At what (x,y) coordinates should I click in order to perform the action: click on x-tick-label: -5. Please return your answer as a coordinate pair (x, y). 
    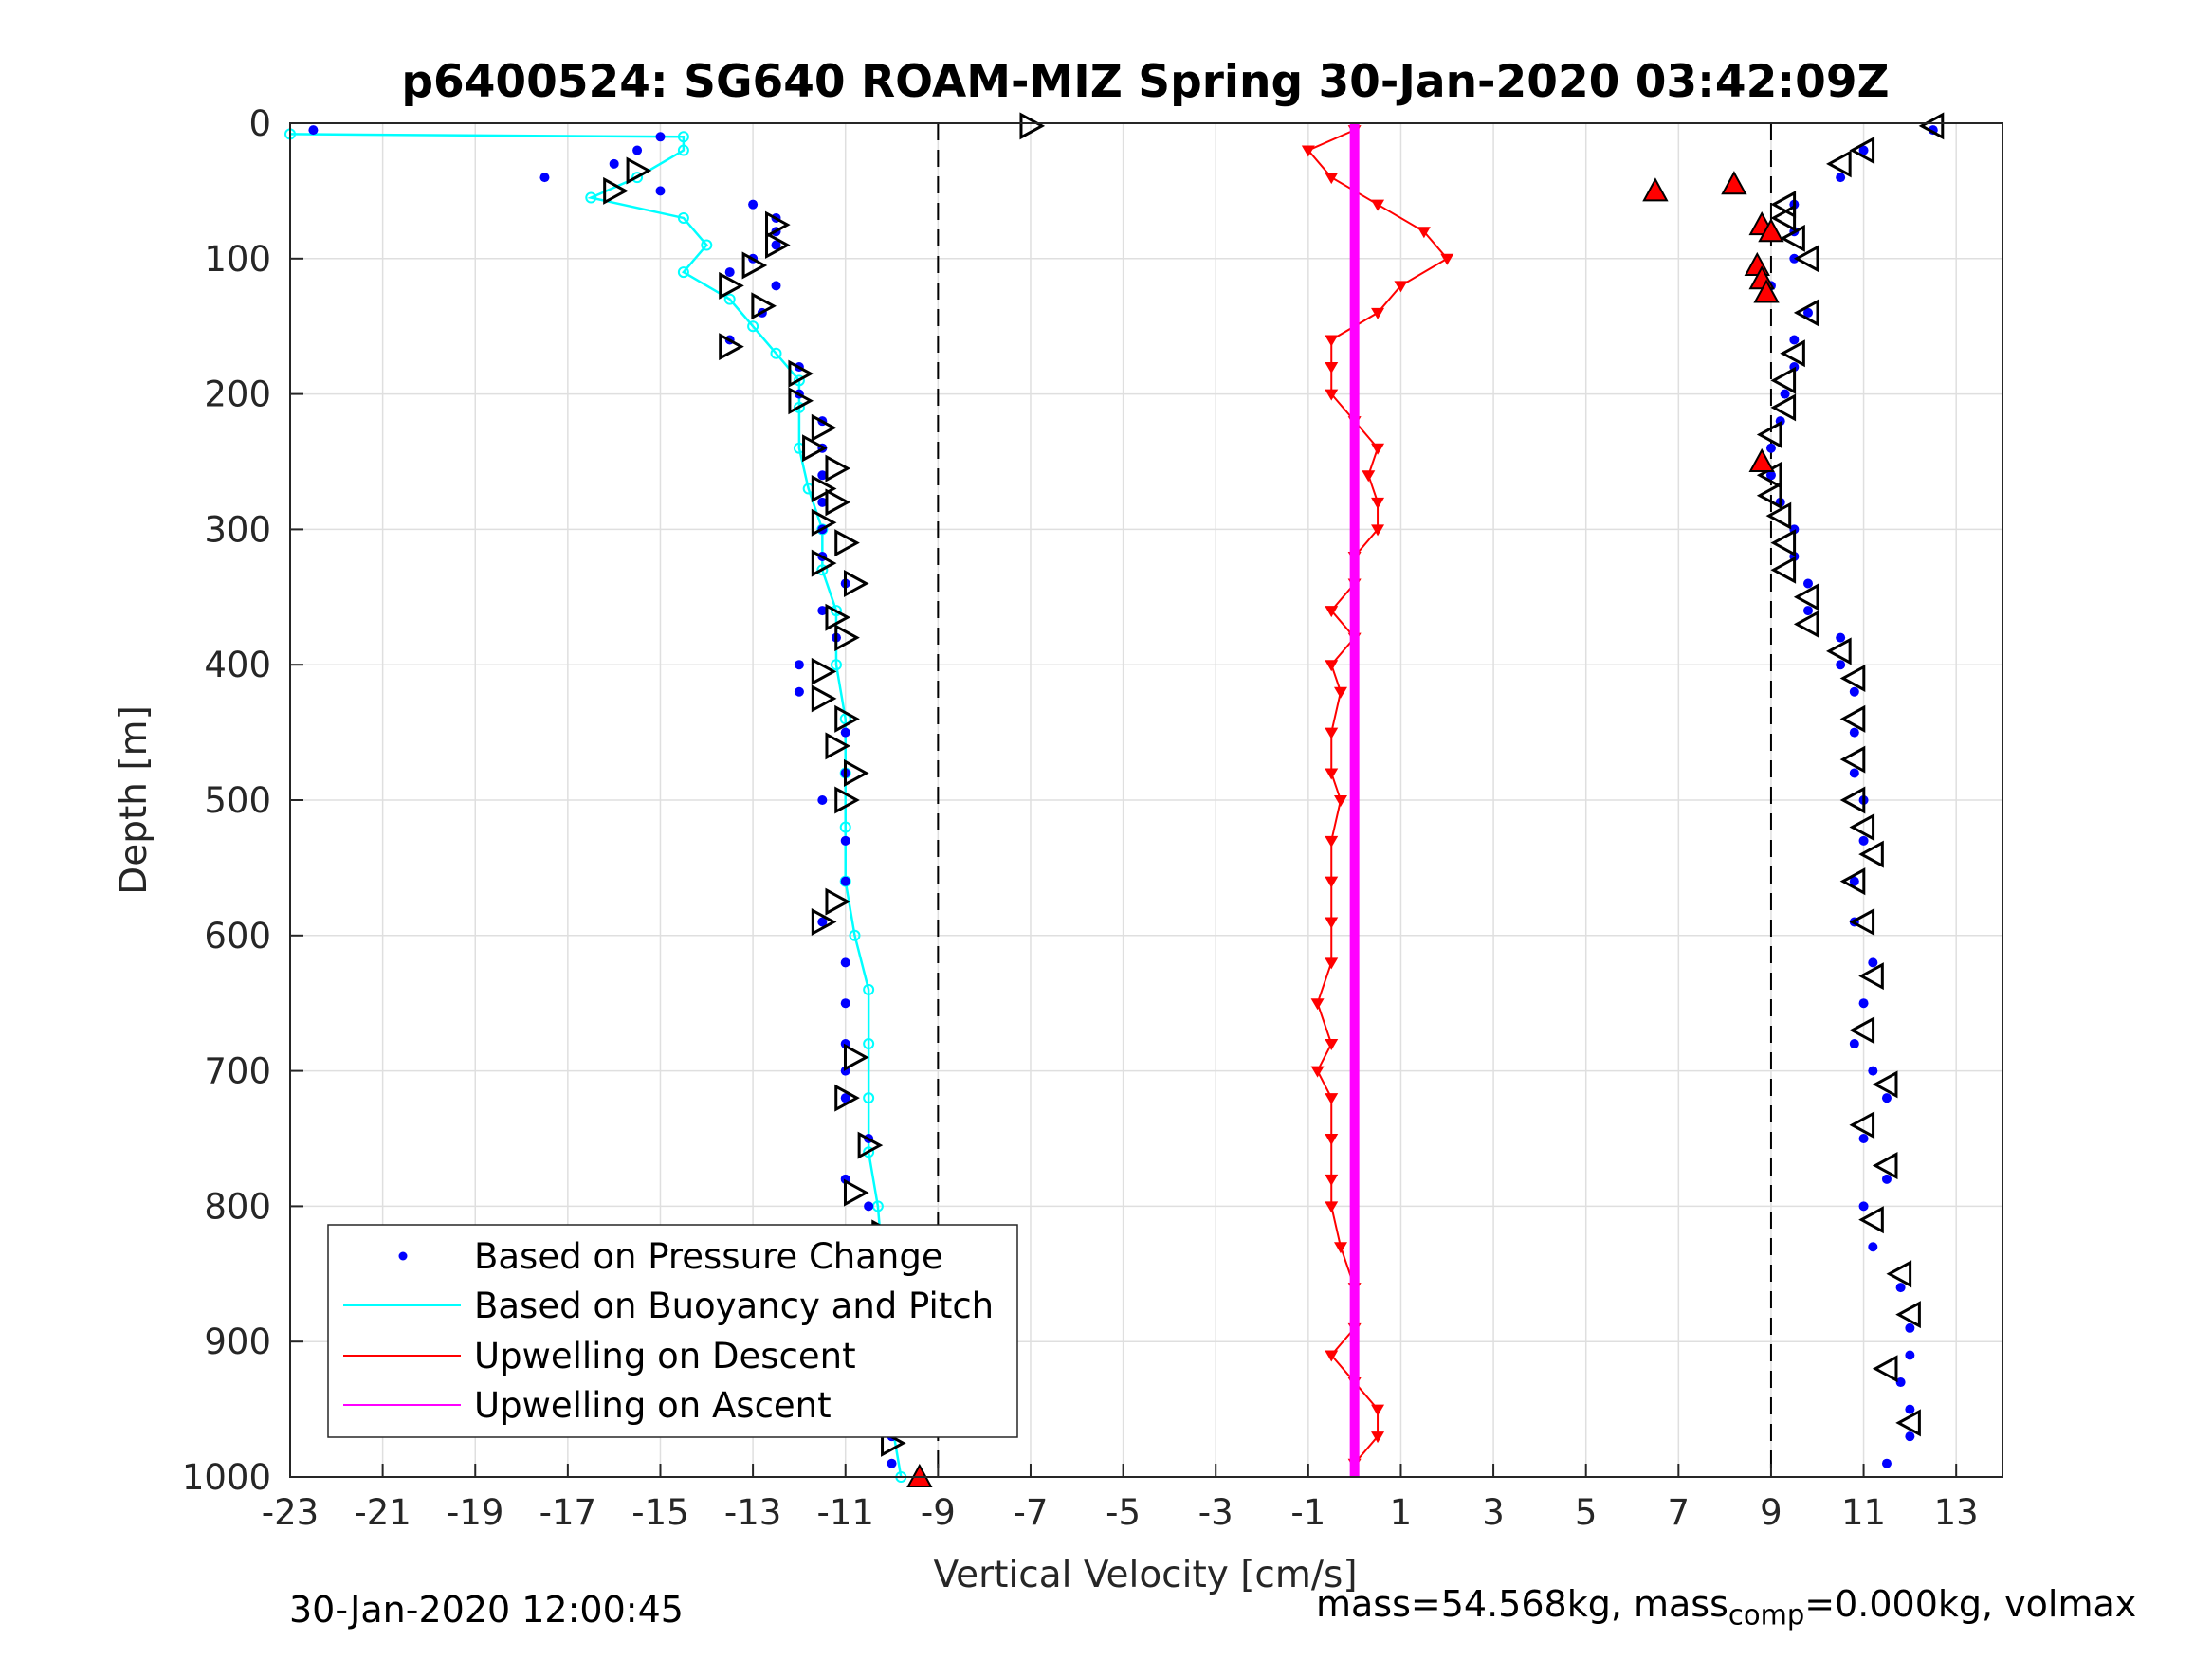
    Looking at the image, I should click on (1123, 1512).